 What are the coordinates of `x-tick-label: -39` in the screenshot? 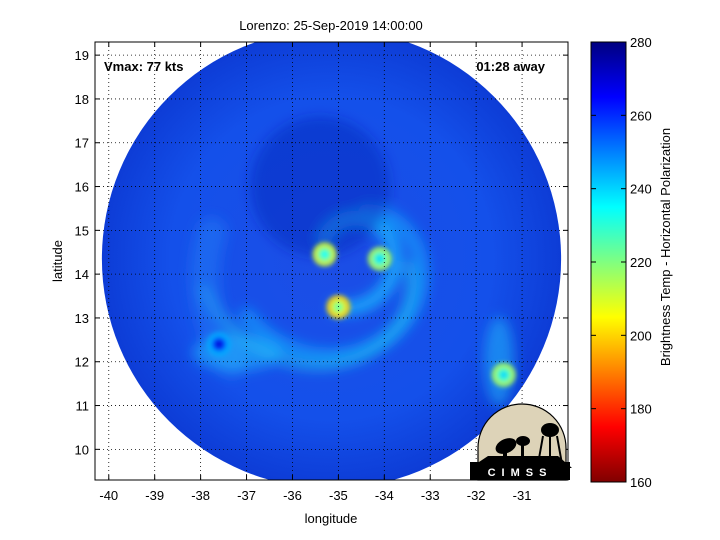 It's located at (154, 495).